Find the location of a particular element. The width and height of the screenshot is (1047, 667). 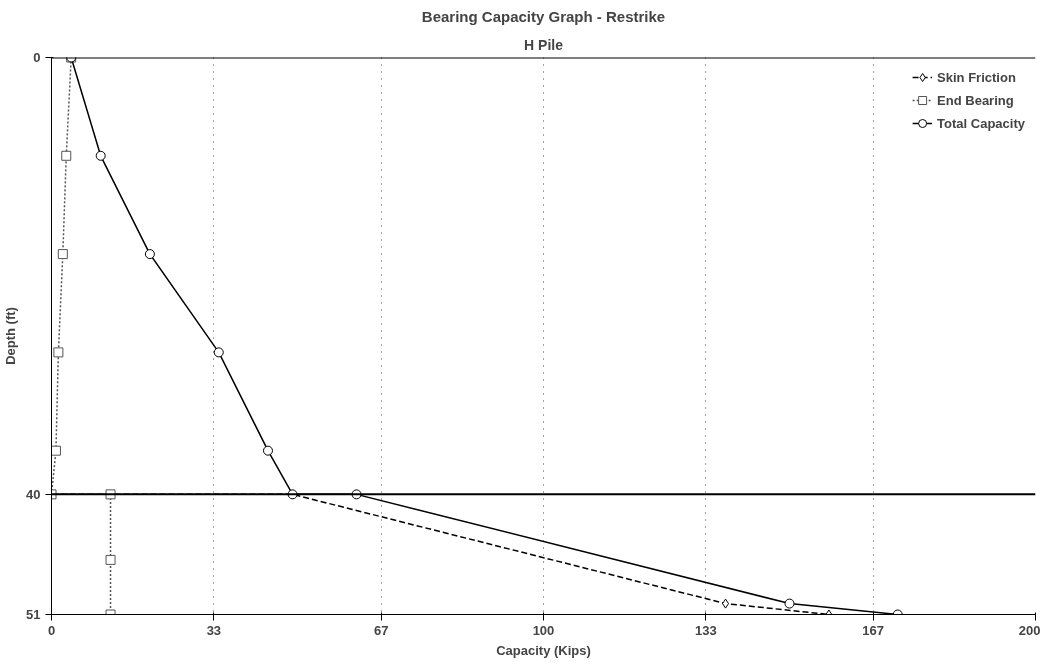

x-tick-label: 33 is located at coordinates (214, 630).